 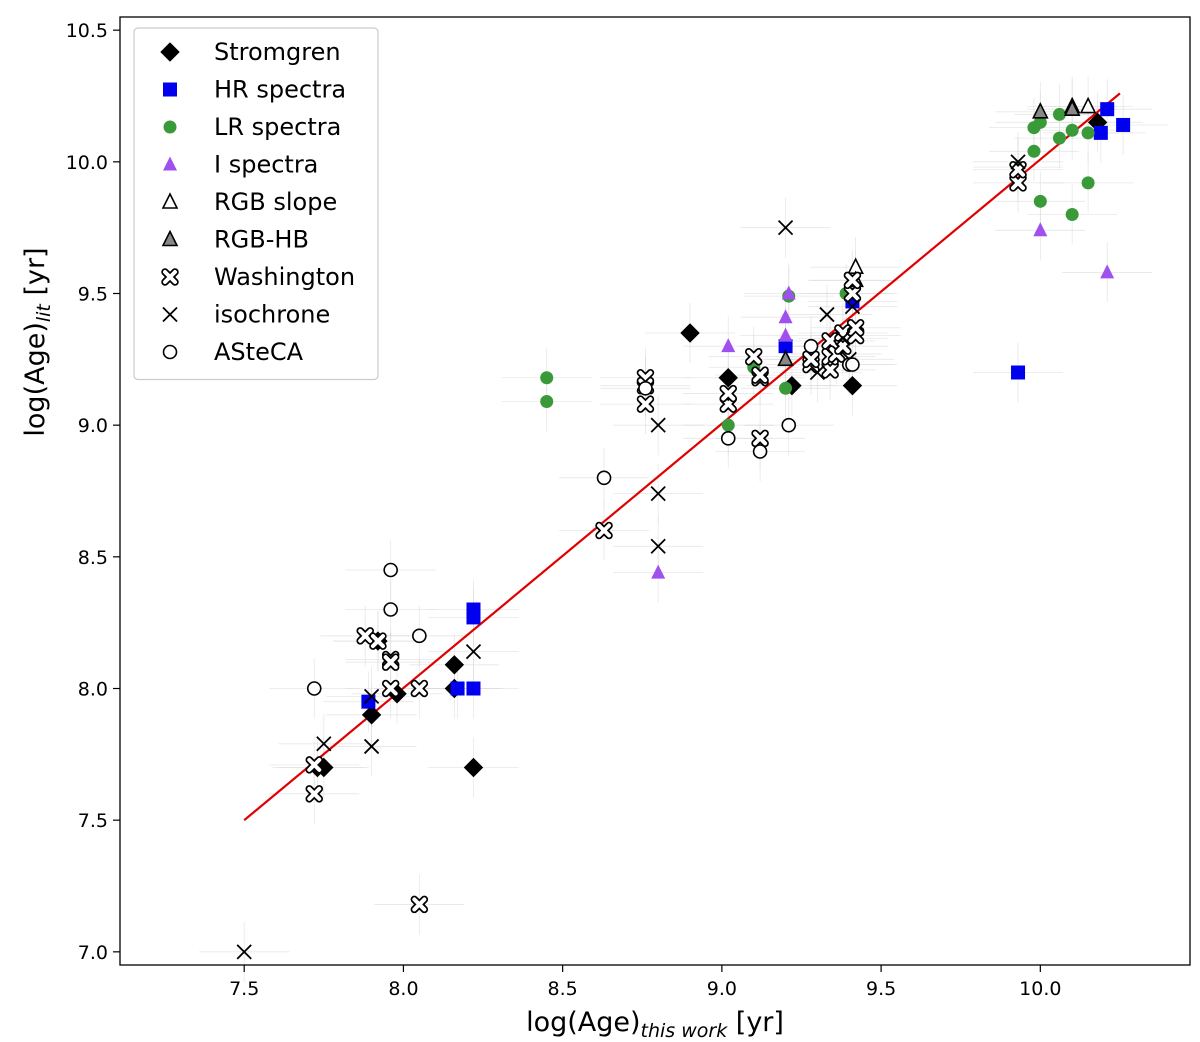 I want to click on y-tick-label: 9.0, so click(x=93, y=426).